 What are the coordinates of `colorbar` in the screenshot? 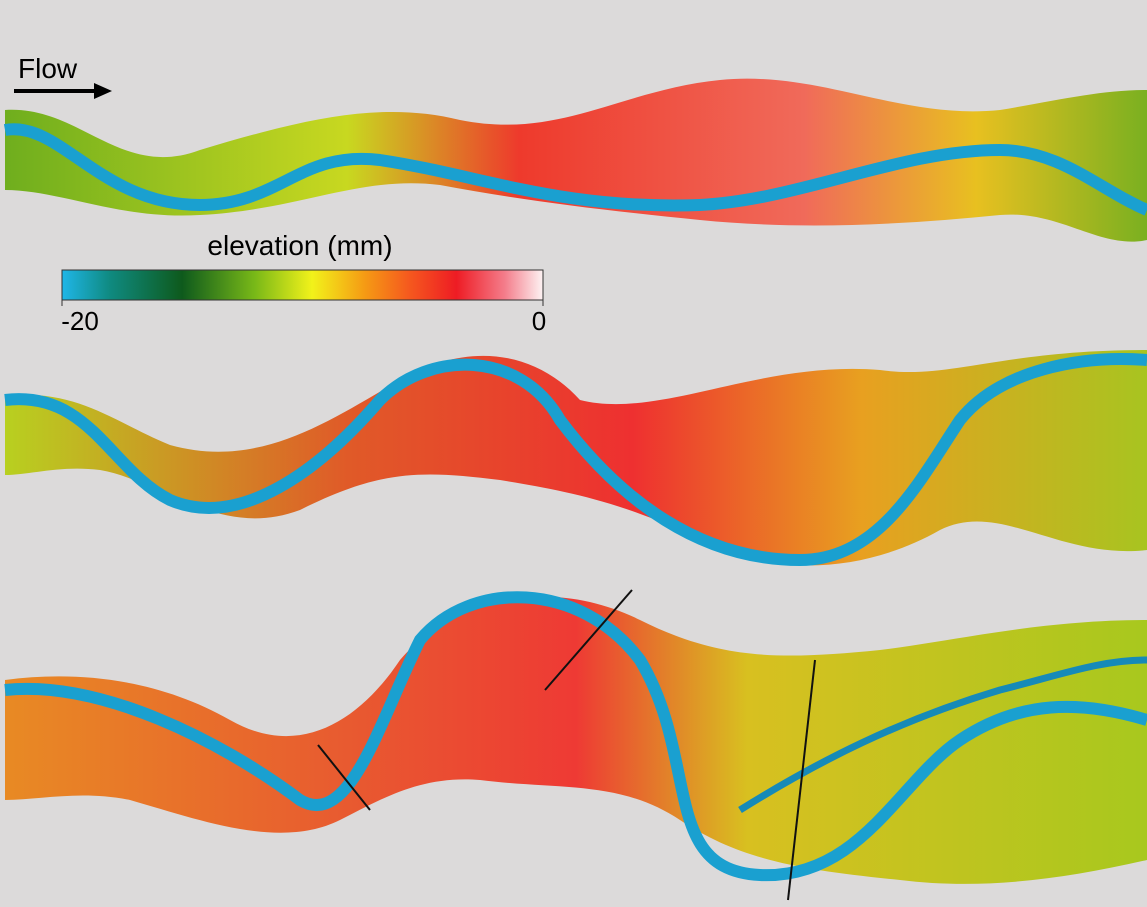 It's located at (302, 285).